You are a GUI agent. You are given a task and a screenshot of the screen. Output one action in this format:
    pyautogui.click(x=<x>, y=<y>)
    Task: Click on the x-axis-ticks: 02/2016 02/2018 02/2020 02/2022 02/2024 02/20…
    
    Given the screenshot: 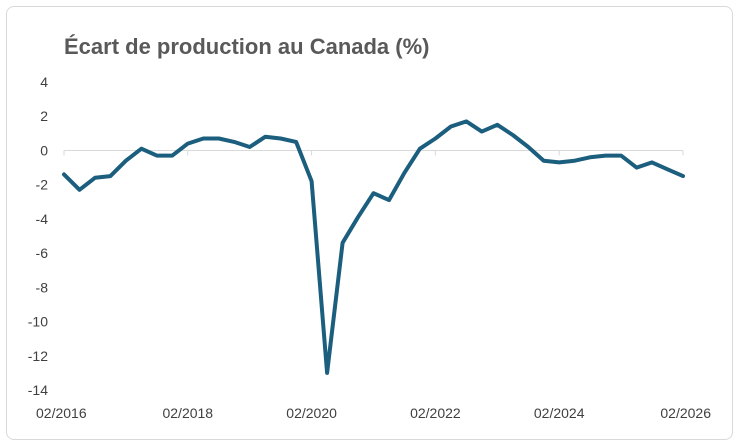 What is the action you would take?
    pyautogui.click(x=373, y=413)
    